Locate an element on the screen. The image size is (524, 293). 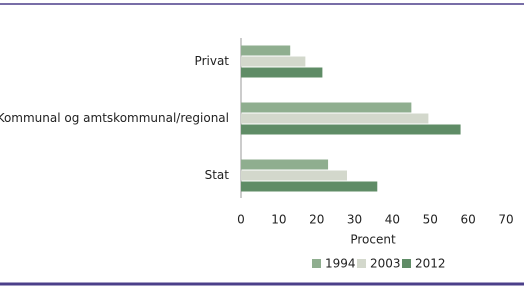
x-tick-label: 20 is located at coordinates (316, 220).